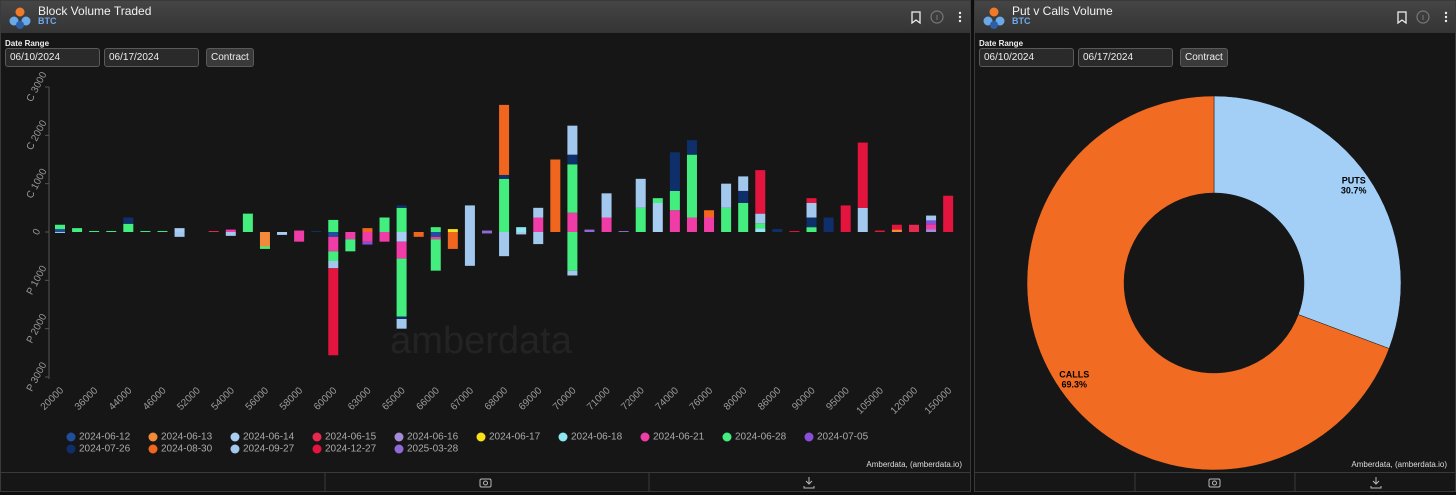 The width and height of the screenshot is (1456, 495). Describe the element at coordinates (481, 341) in the screenshot. I see `watermark: amberdata` at that location.